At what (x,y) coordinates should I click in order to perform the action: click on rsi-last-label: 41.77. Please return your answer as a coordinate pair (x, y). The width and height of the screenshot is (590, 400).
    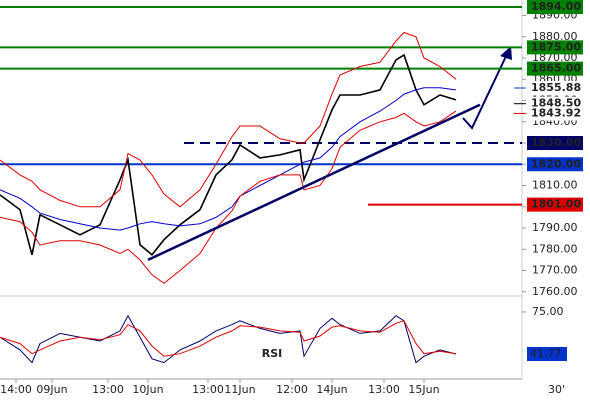
    Looking at the image, I should click on (546, 353).